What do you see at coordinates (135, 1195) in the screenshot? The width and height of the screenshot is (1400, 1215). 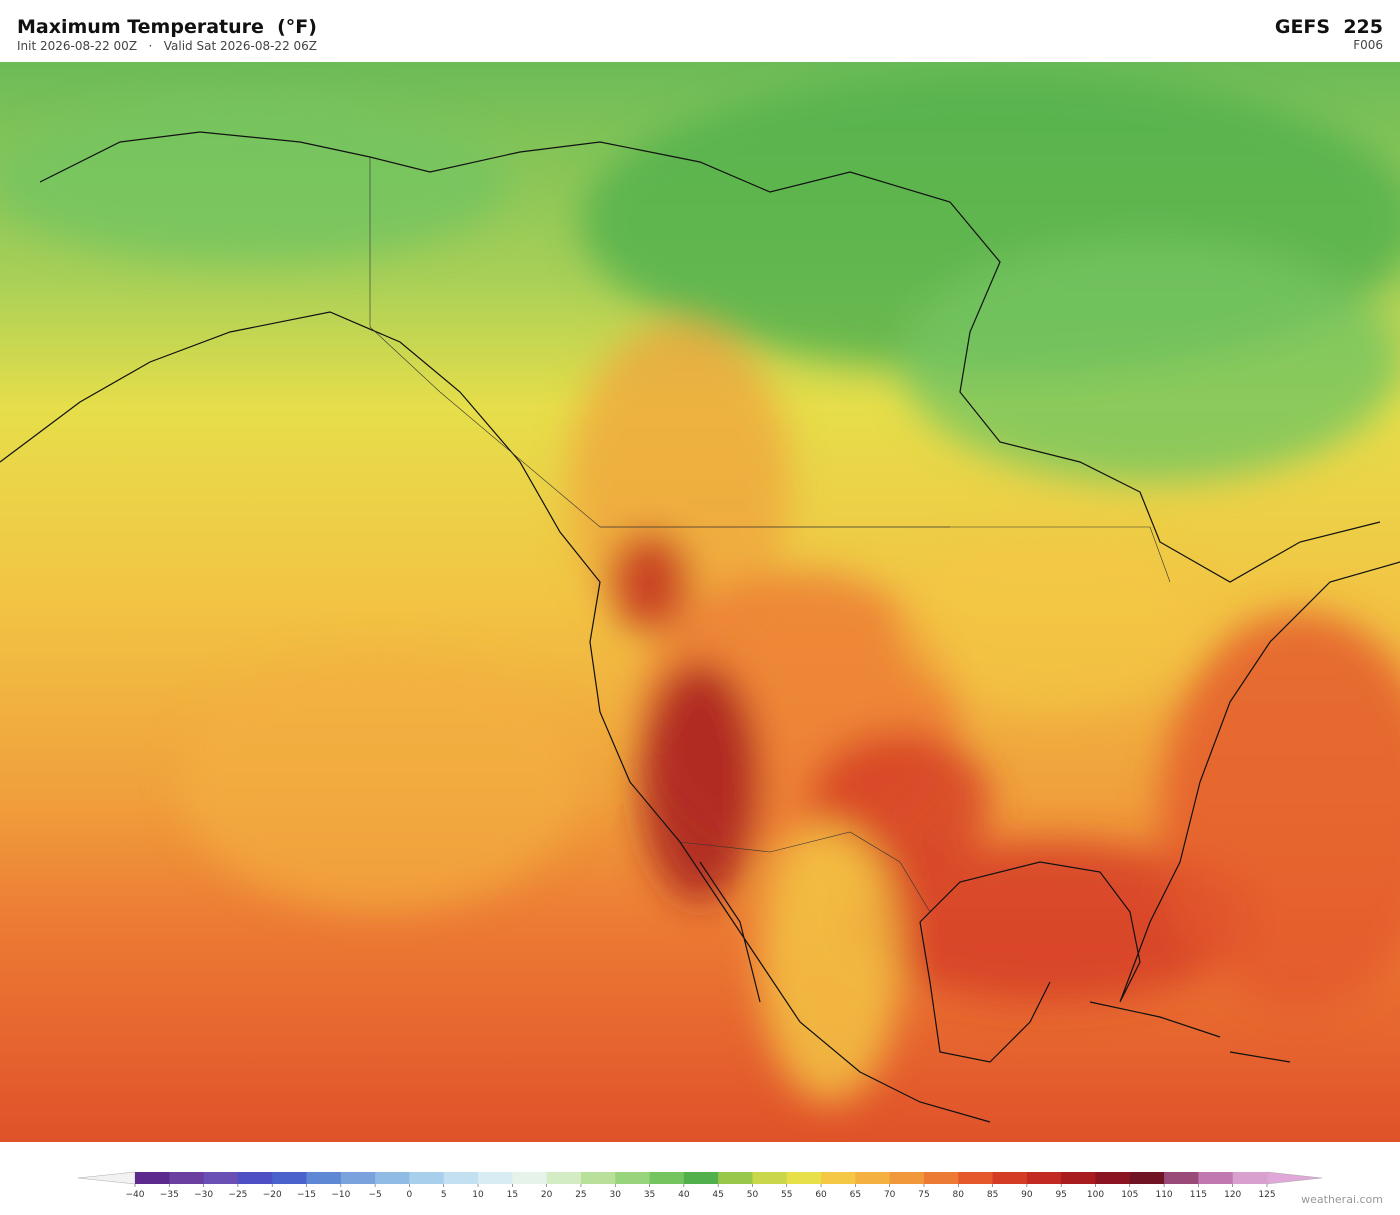 I see `colorbar-tick-label: −40` at bounding box center [135, 1195].